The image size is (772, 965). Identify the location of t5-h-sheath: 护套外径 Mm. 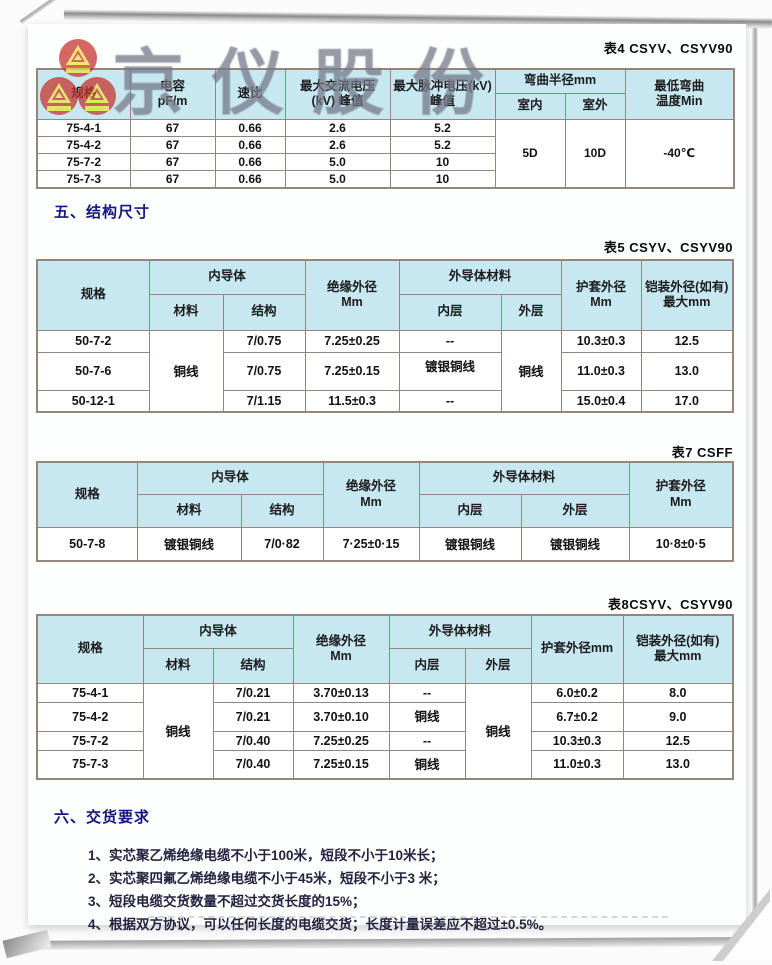
(601, 295).